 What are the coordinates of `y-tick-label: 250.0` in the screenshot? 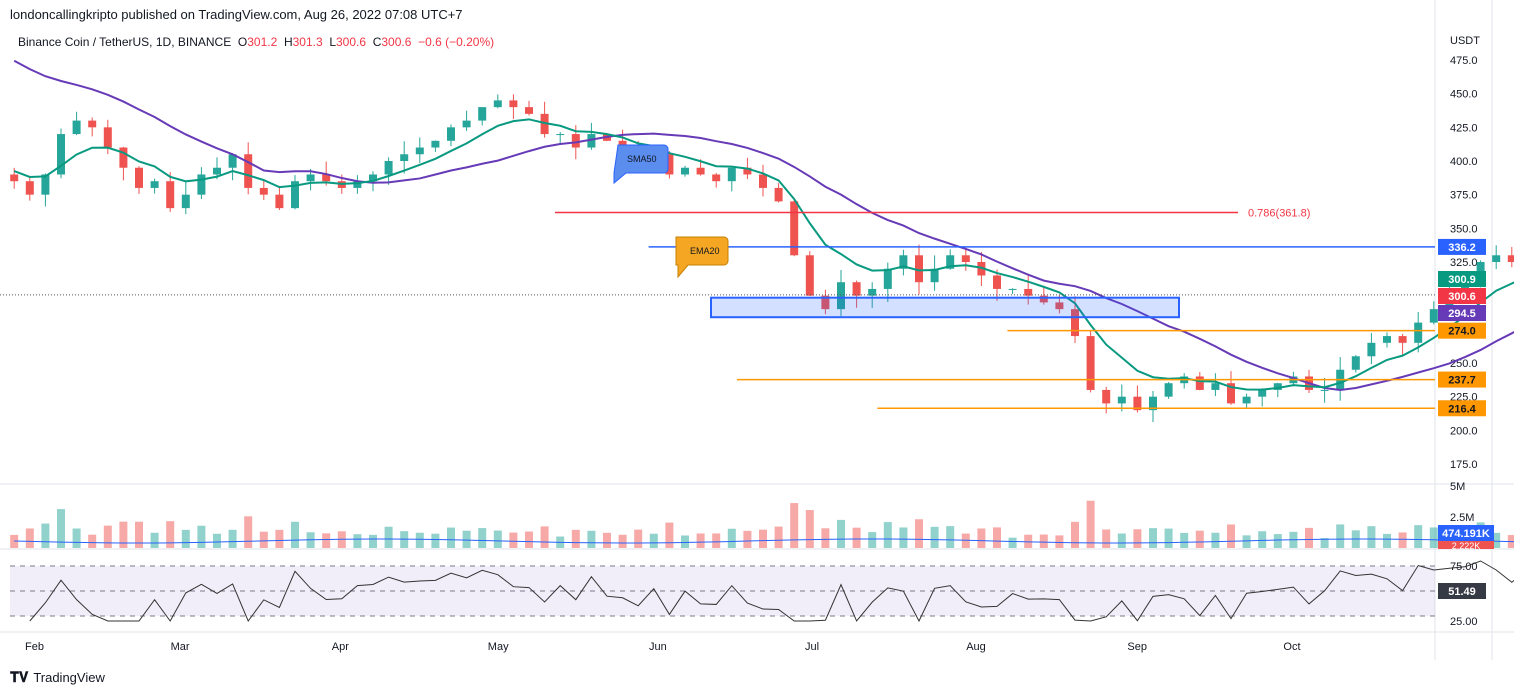 It's located at (1464, 364).